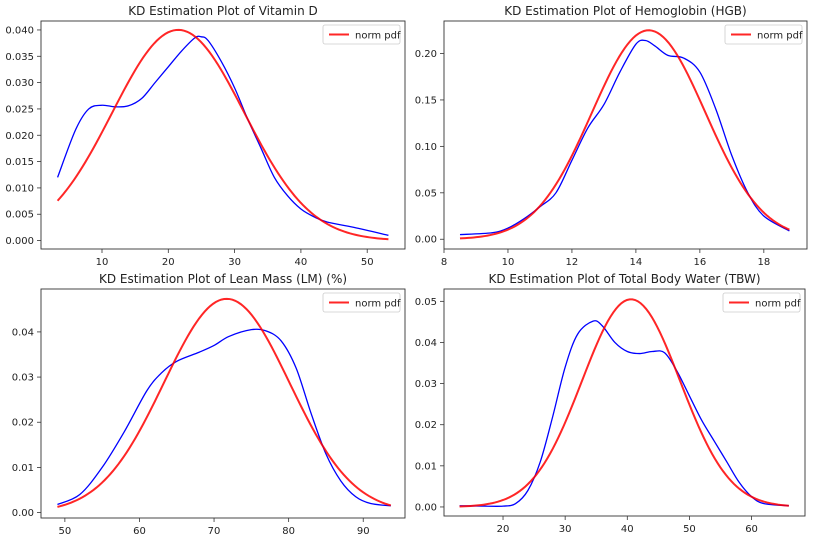 This screenshot has width=813, height=544. Describe the element at coordinates (699, 262) in the screenshot. I see `x-tick-label: 16` at that location.